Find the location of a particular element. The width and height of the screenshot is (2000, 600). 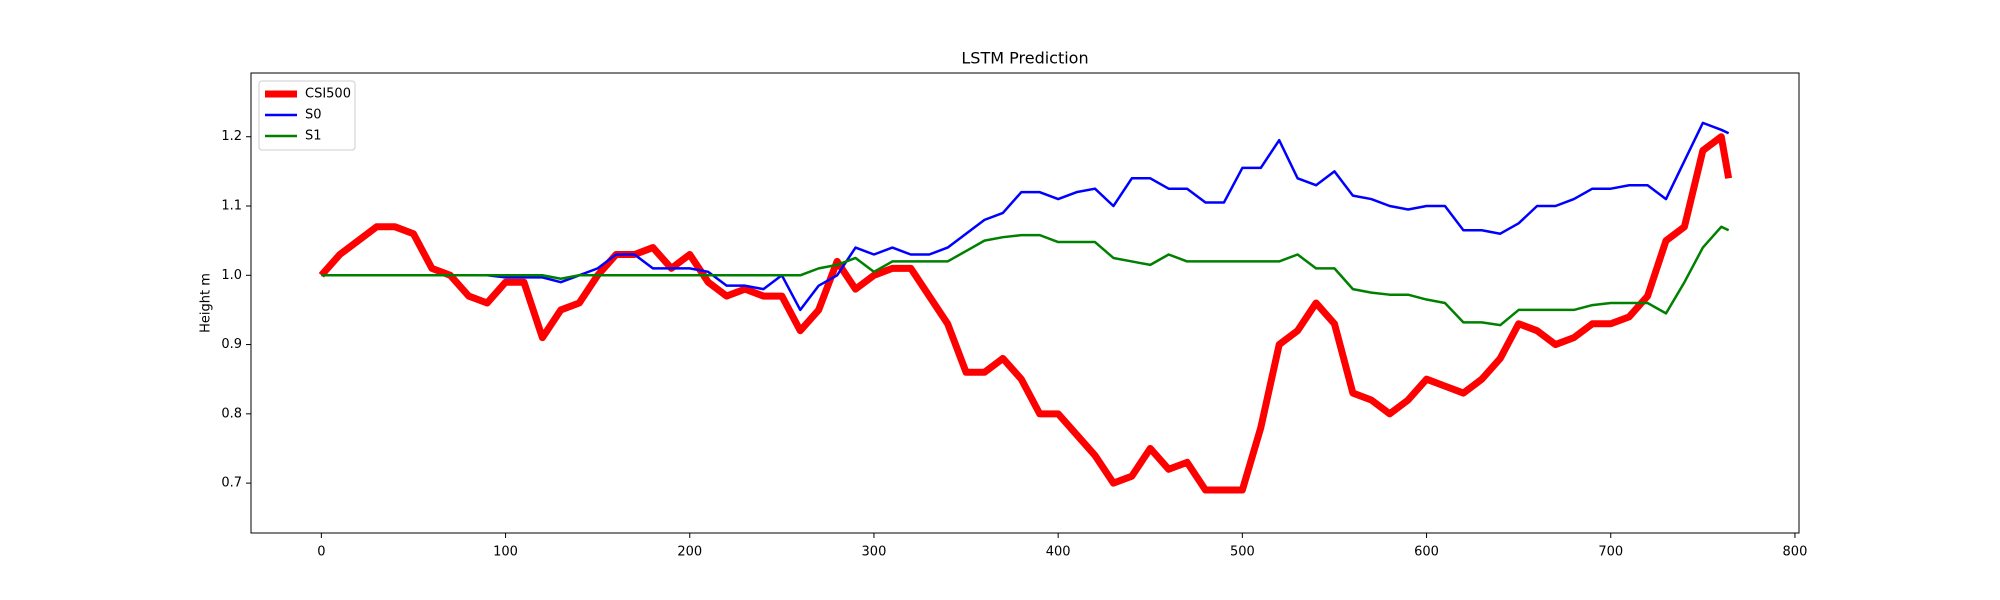

chart-title: LSTM Prediction is located at coordinates (1024, 58).